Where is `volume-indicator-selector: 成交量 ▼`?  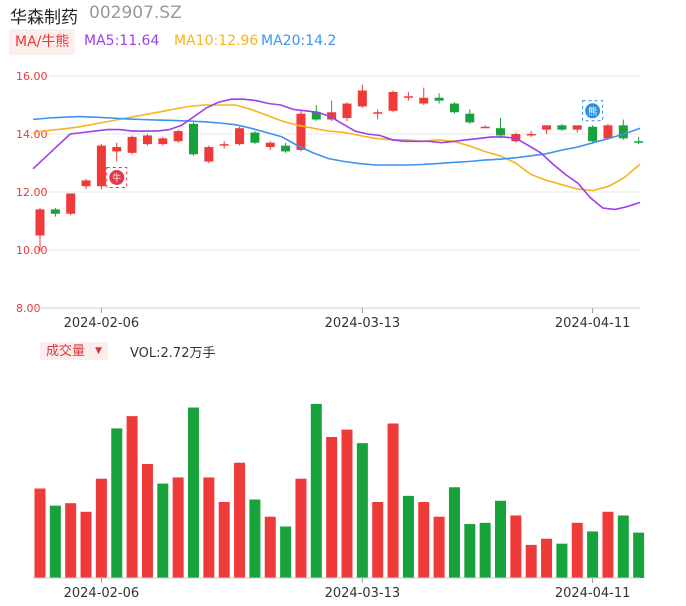 volume-indicator-selector: 成交量 ▼ is located at coordinates (74, 351).